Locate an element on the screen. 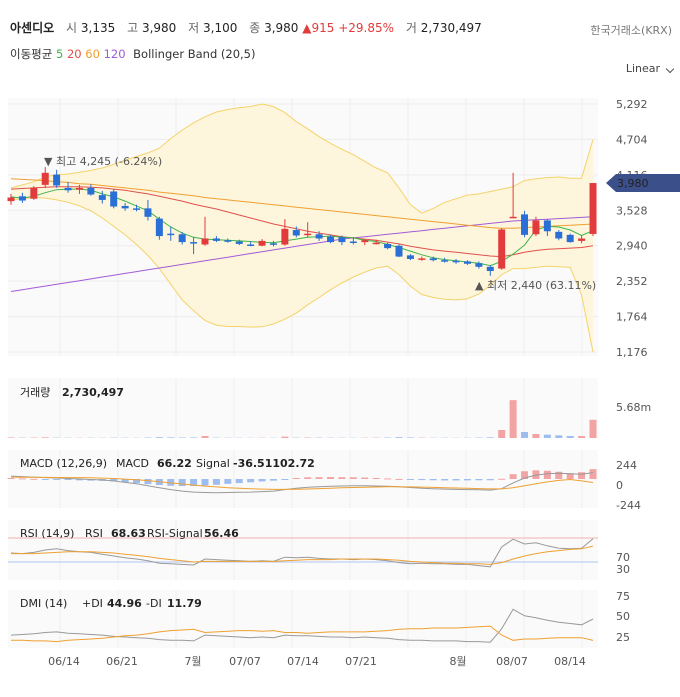  price-axis-label: 1,764 is located at coordinates (632, 317).